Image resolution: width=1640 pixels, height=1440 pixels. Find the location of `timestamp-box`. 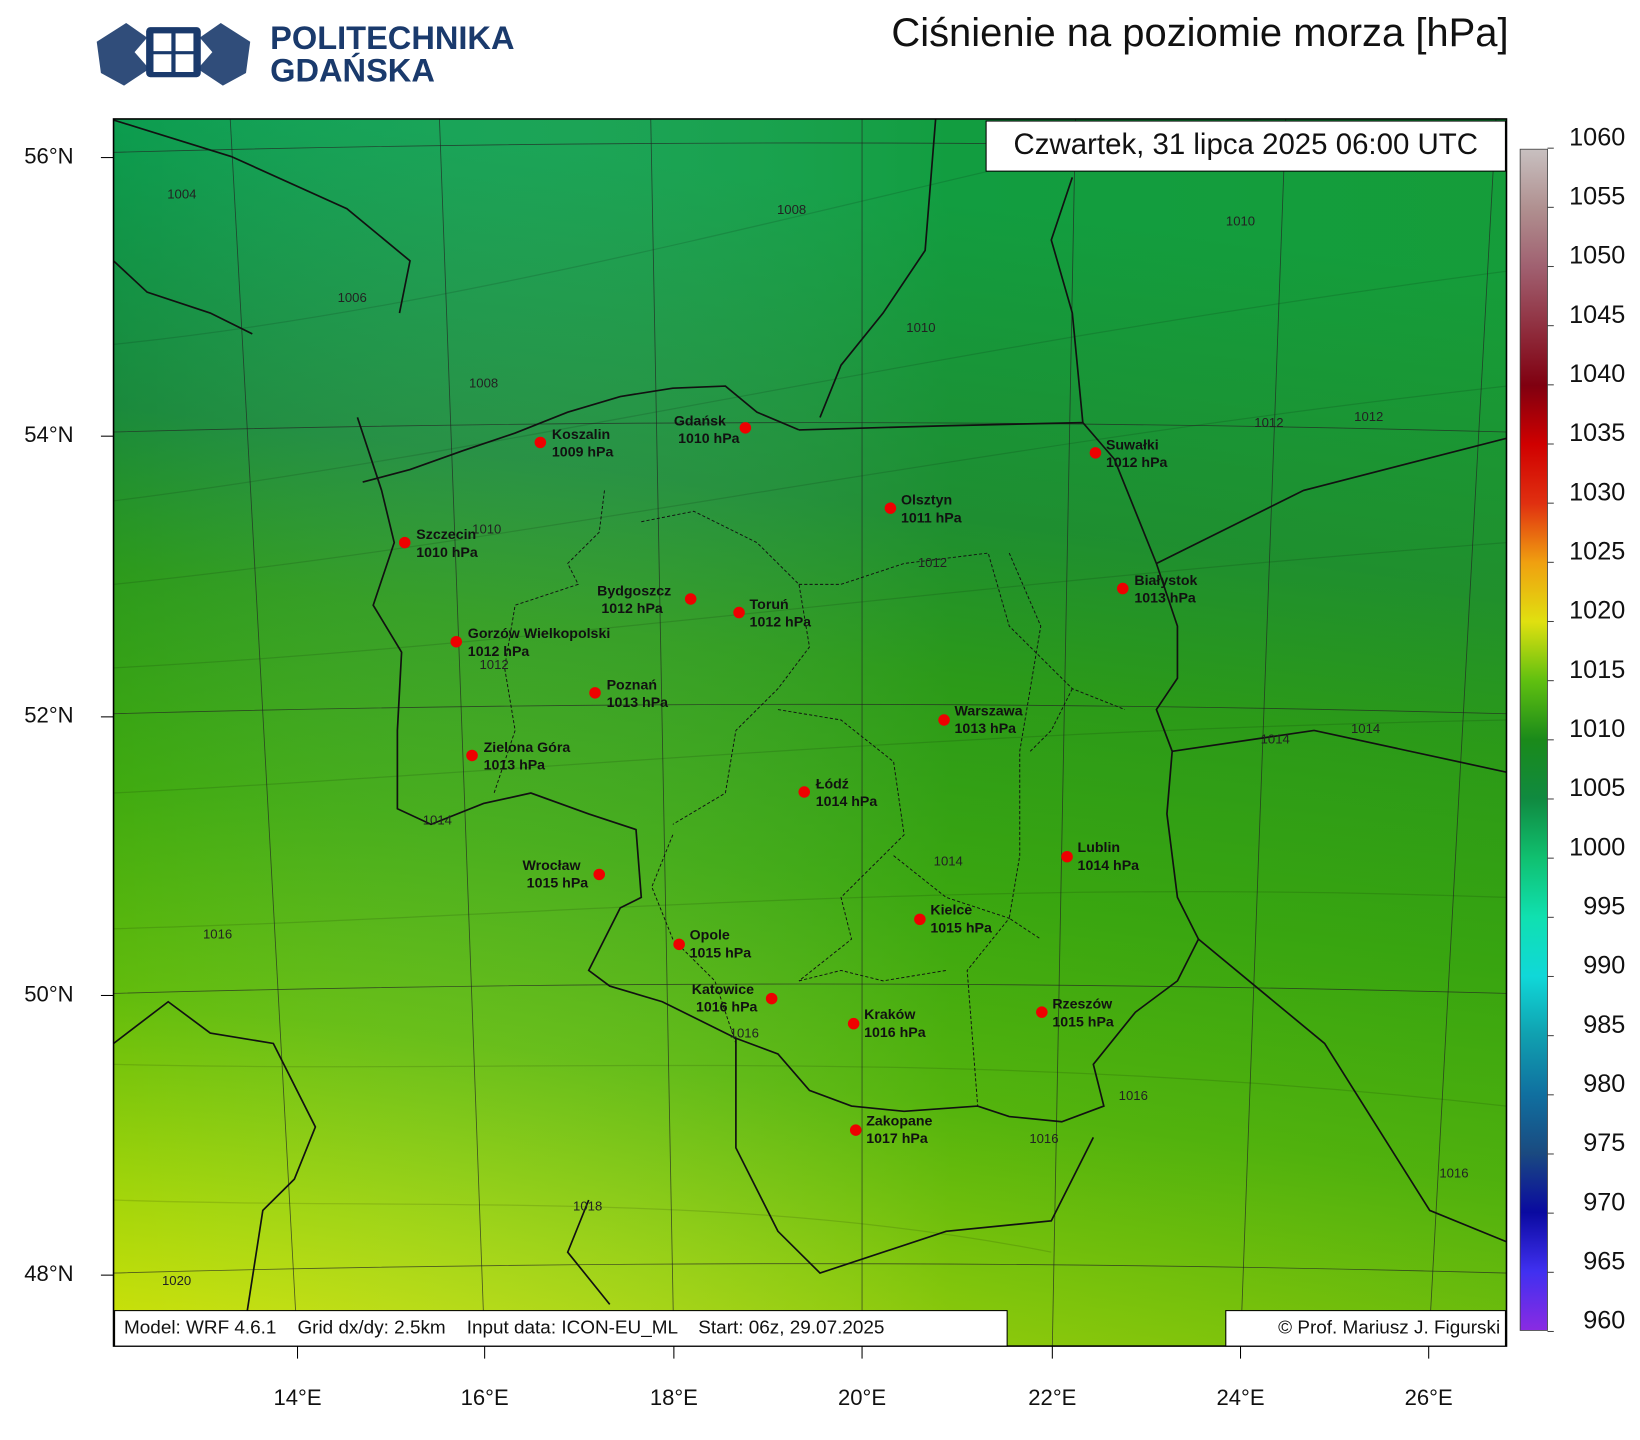

timestamp-box is located at coordinates (1245, 146).